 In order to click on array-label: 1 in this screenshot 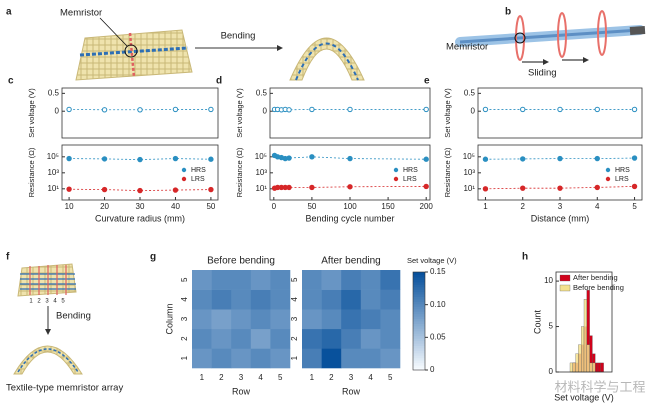, I will do `click(31, 302)`.